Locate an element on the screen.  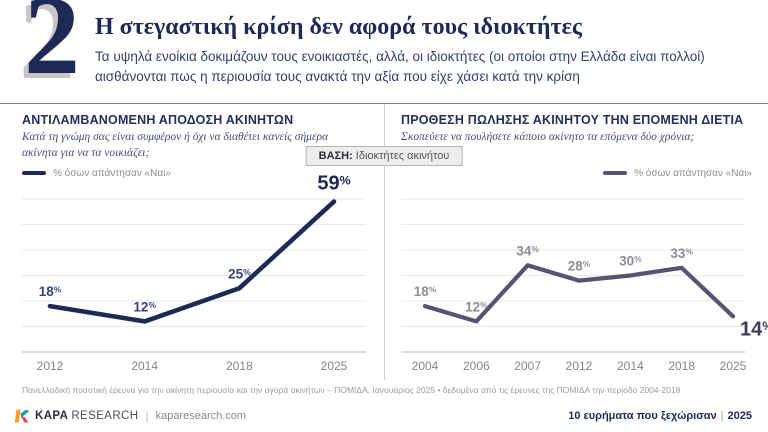
svg-text: 2007 is located at coordinates (527, 366).